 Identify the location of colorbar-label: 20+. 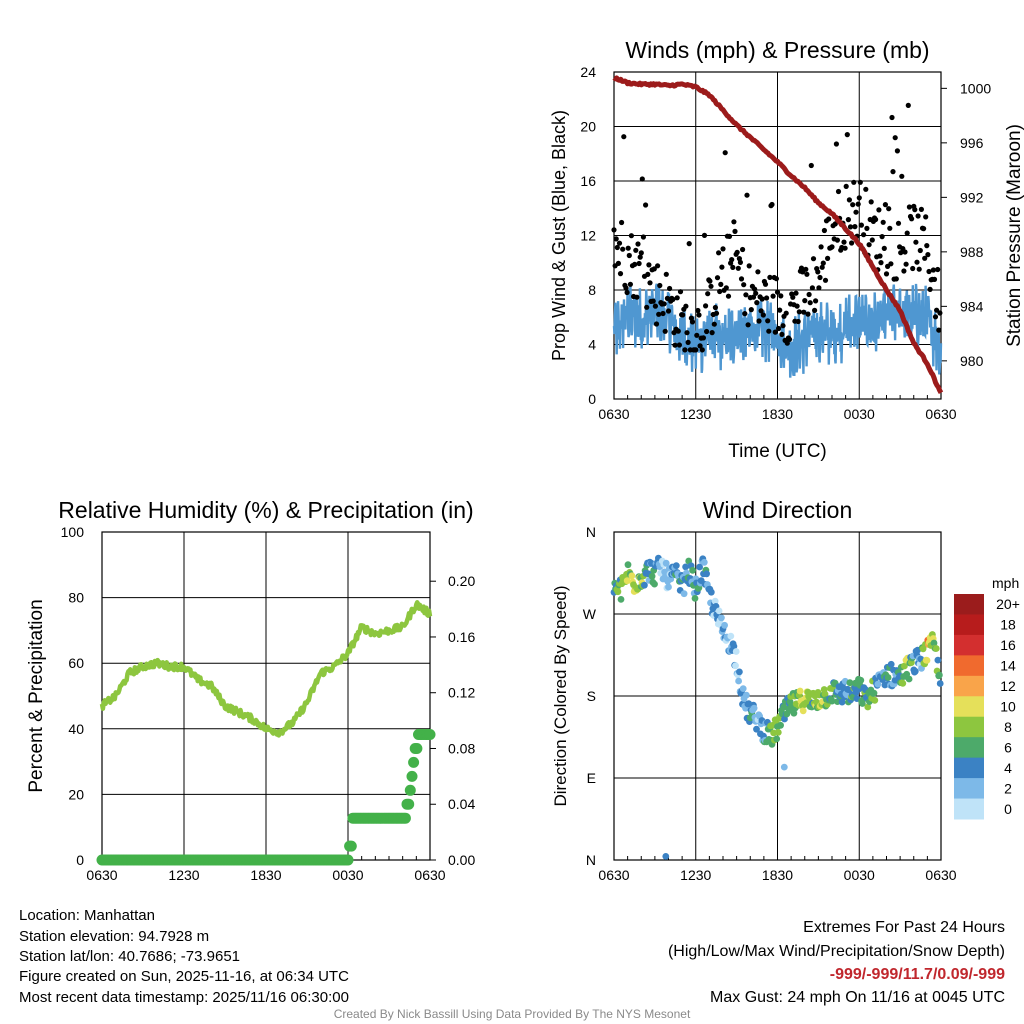
(1008, 604).